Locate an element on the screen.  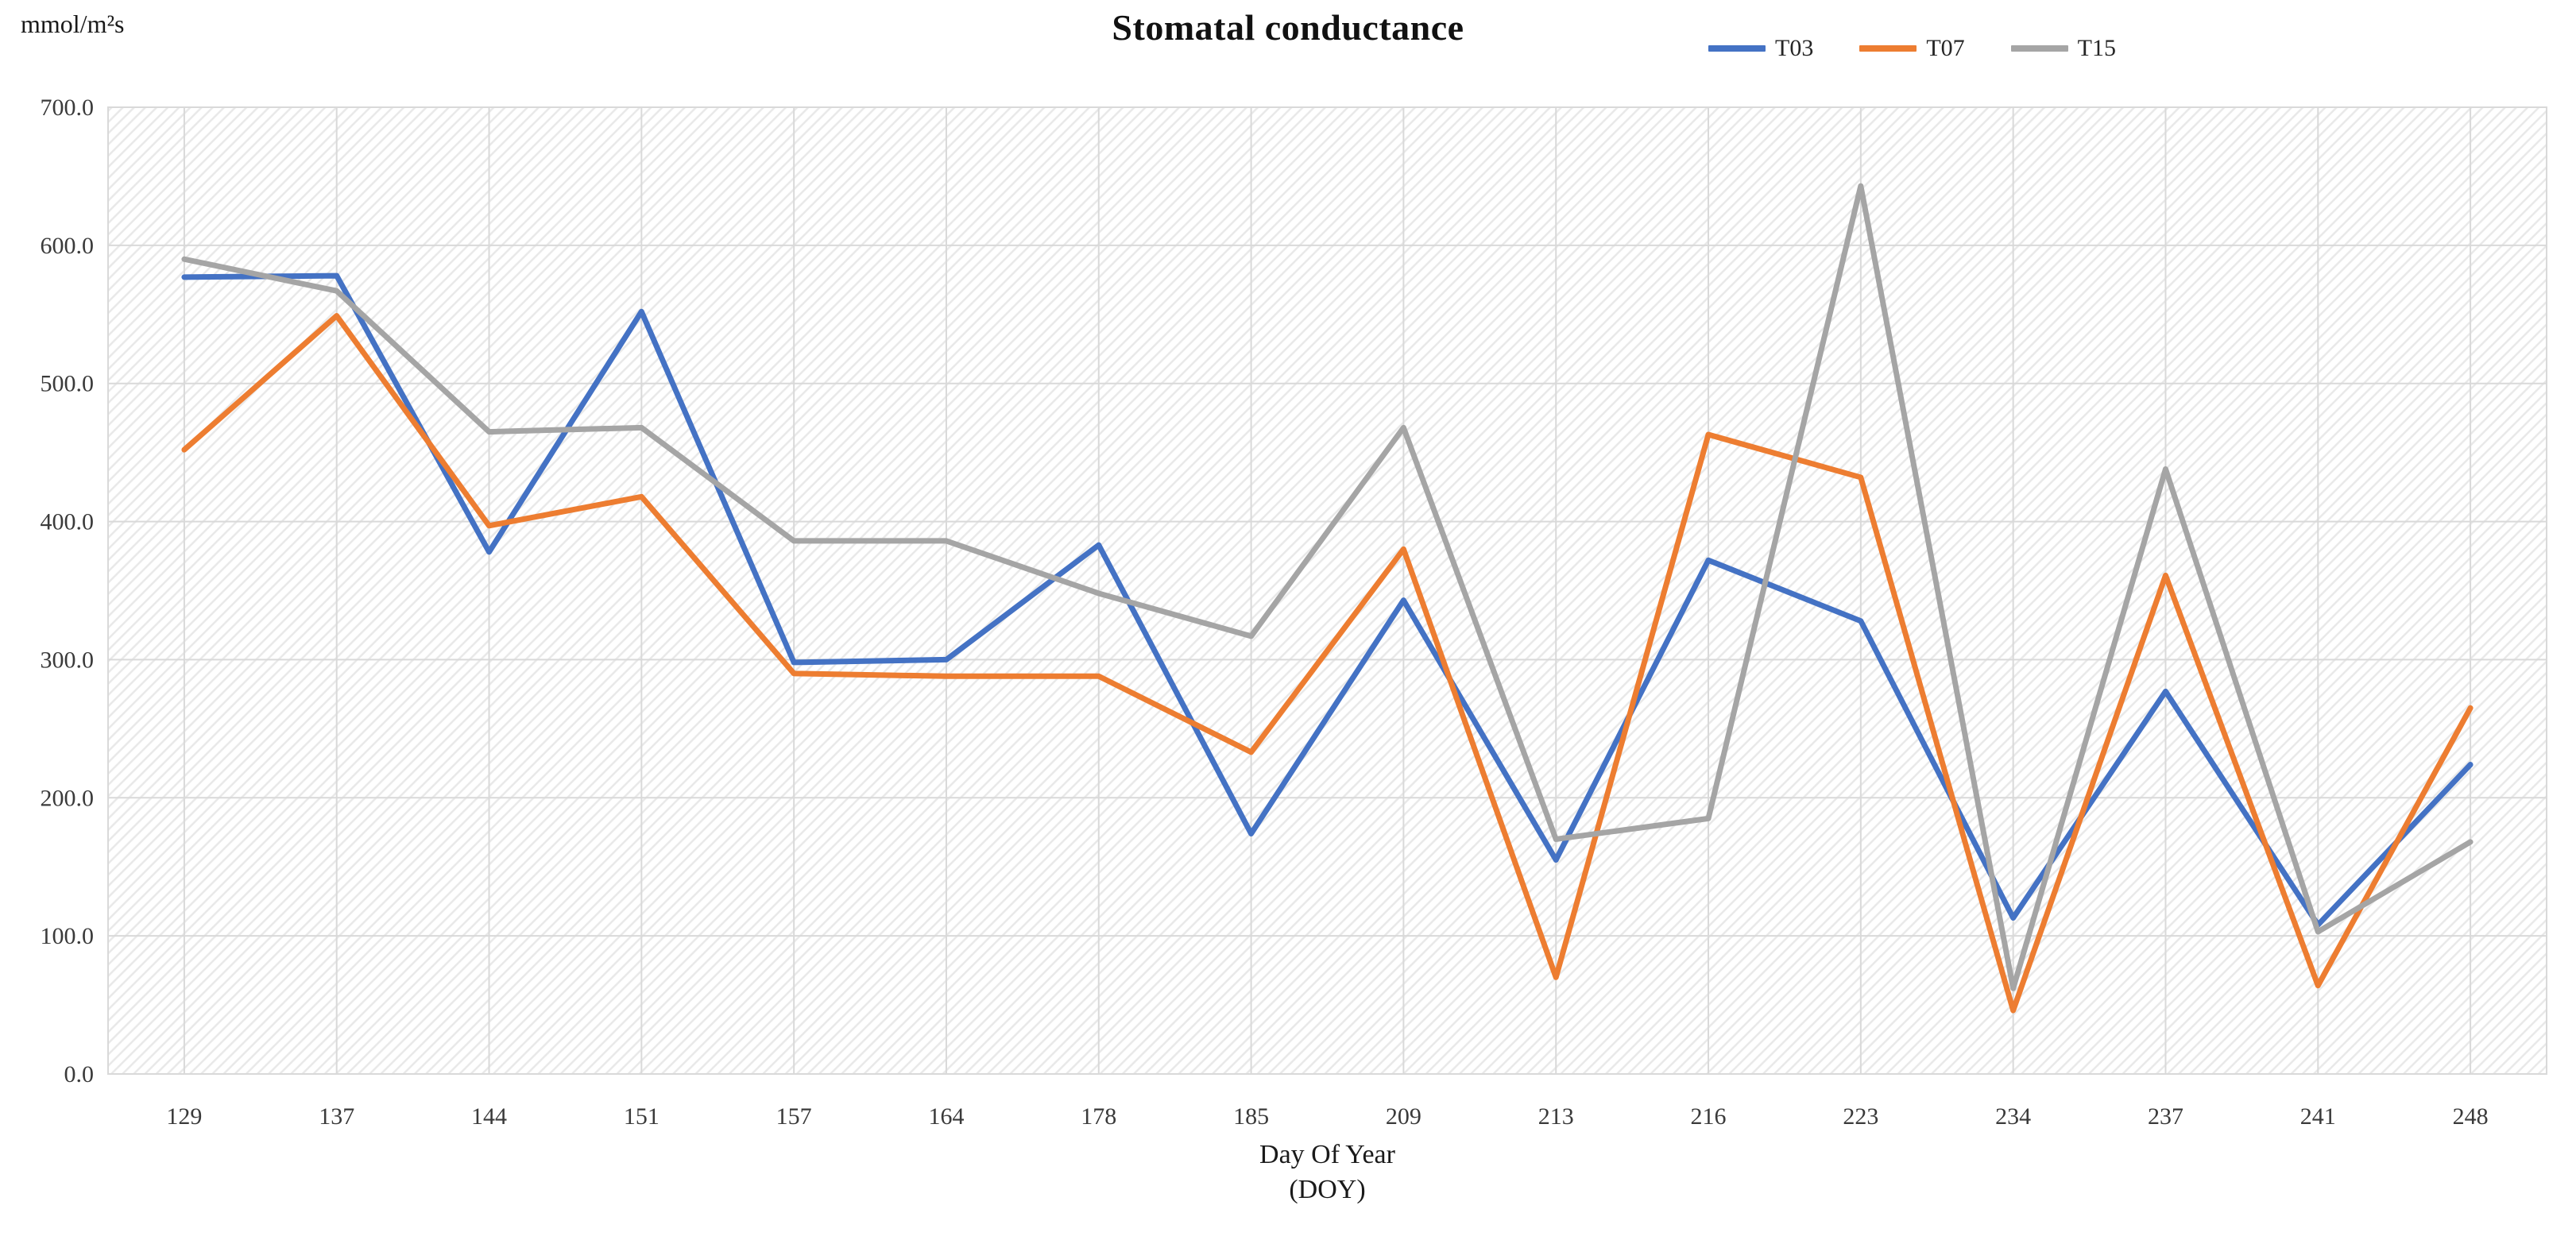
x-tick-label: 157 is located at coordinates (794, 1116).